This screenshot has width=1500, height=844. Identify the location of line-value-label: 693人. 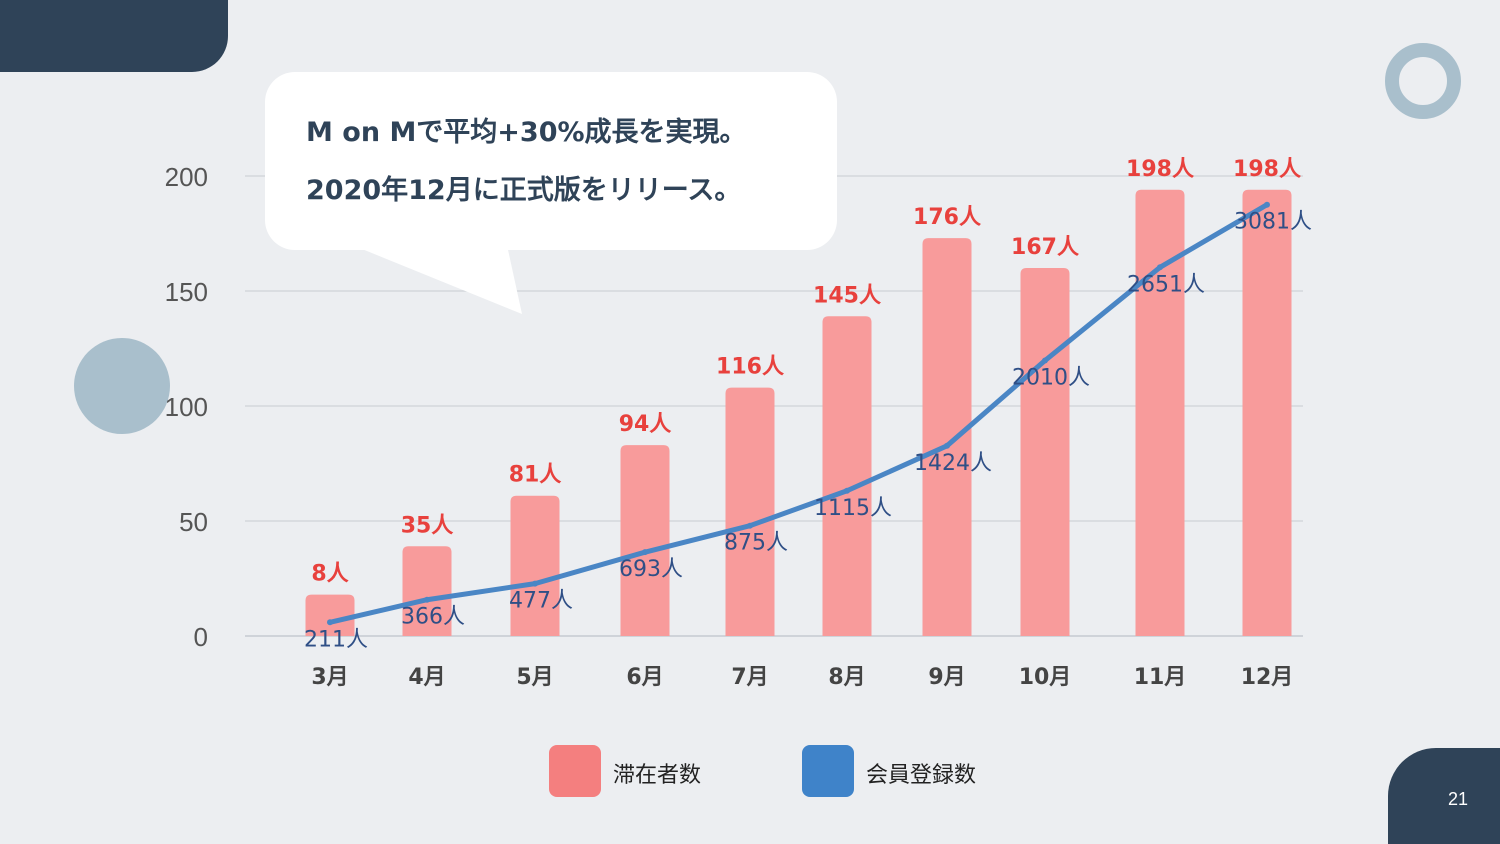
(651, 569).